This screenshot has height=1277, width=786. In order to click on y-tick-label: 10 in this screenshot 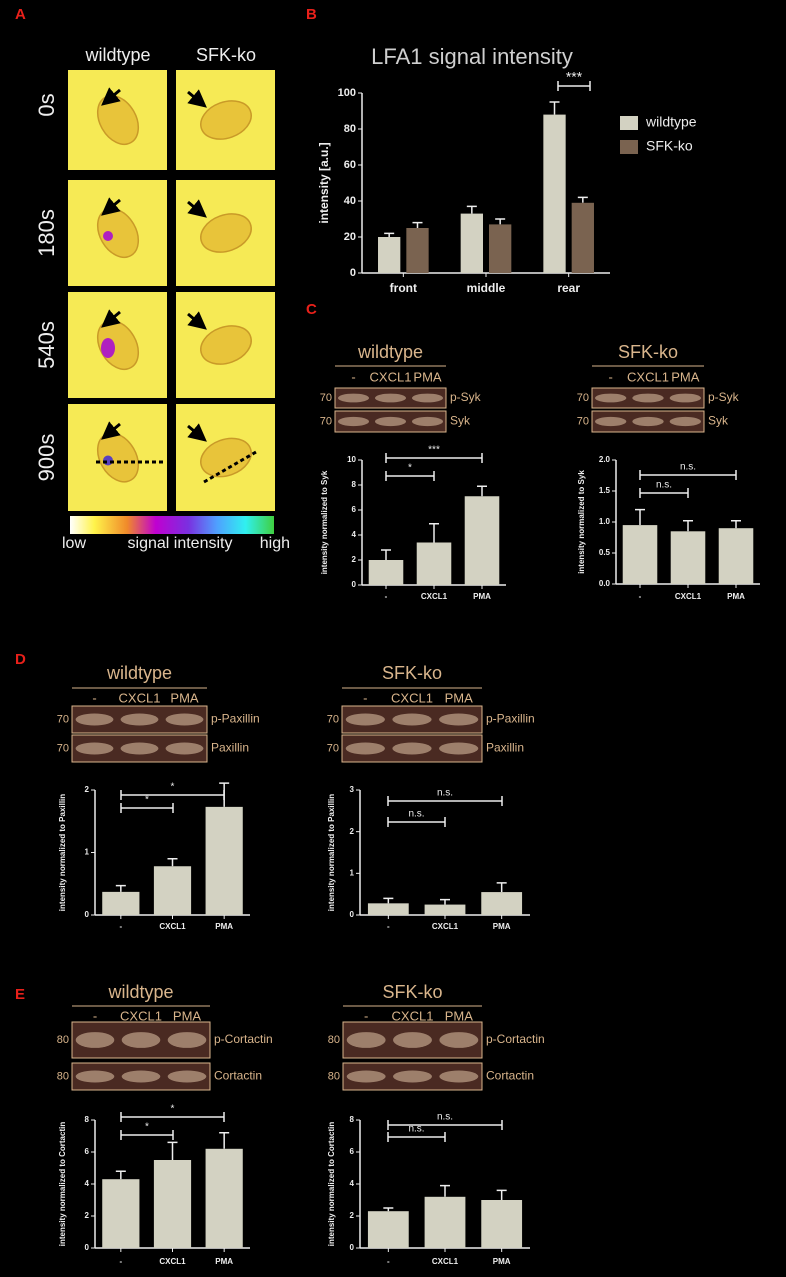, I will do `click(351, 459)`.